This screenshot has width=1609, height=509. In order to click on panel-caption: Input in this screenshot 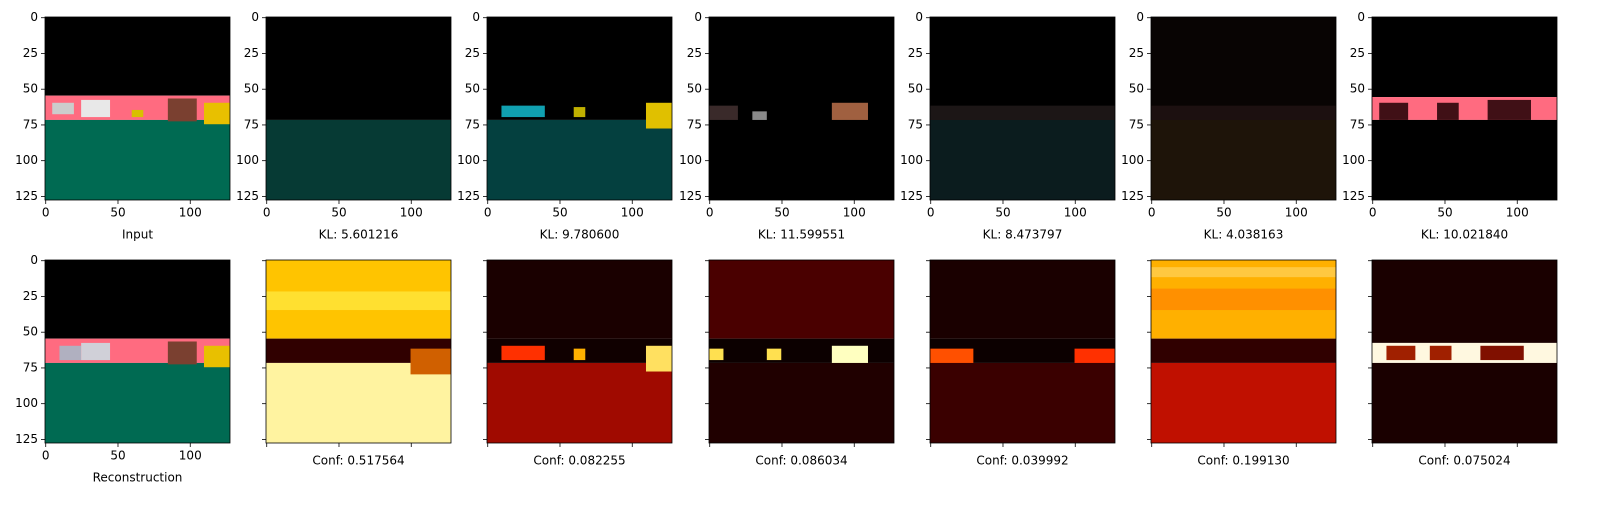, I will do `click(137, 235)`.